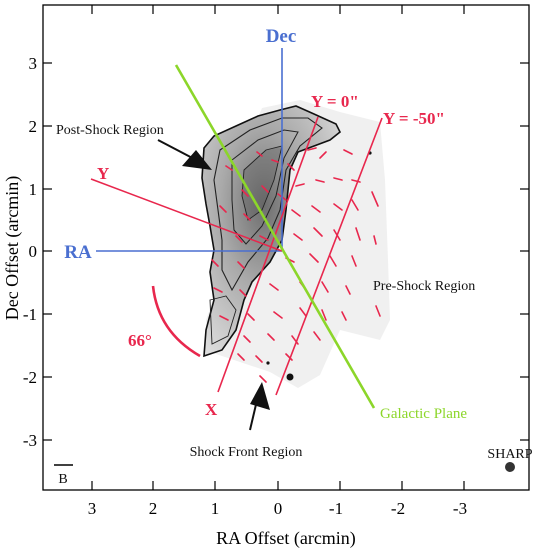 The image size is (540, 554). Describe the element at coordinates (335, 101) in the screenshot. I see `y-zero-label: Y = 0"` at that location.